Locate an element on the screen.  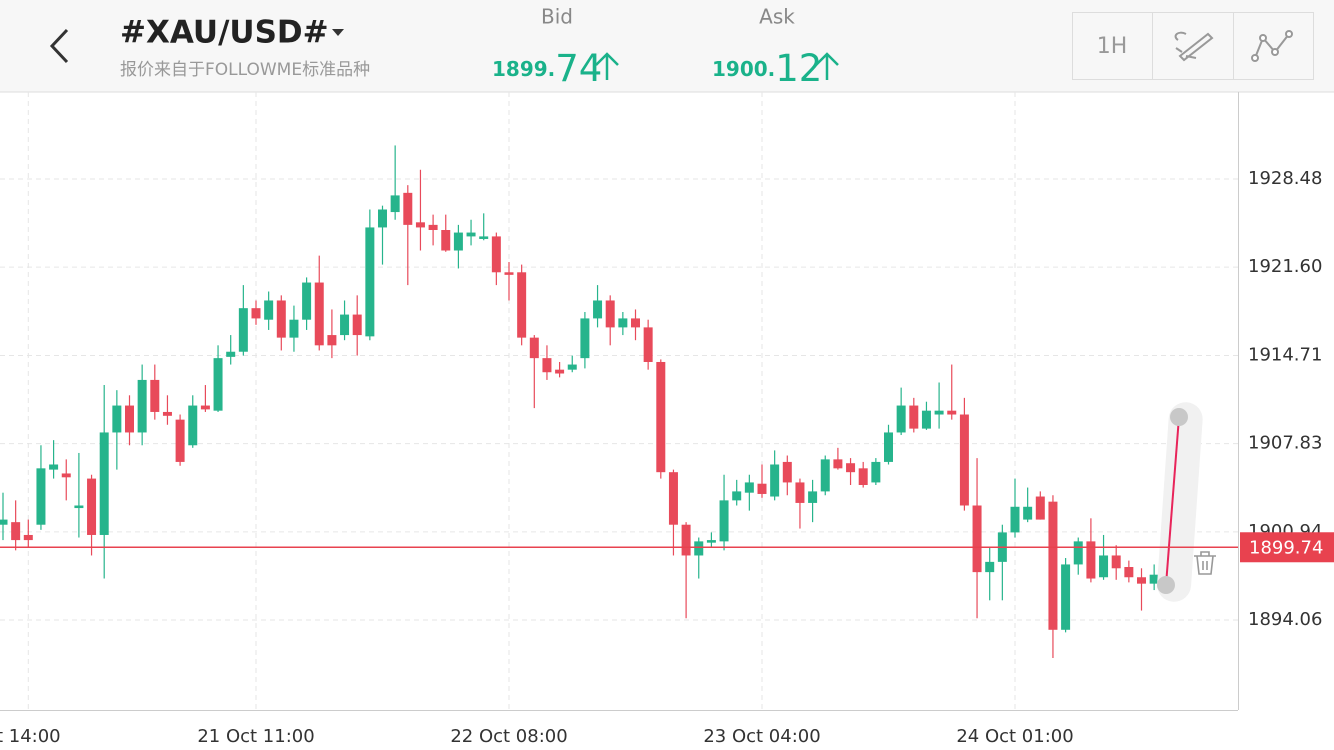
delete-button is located at coordinates (1205, 563).